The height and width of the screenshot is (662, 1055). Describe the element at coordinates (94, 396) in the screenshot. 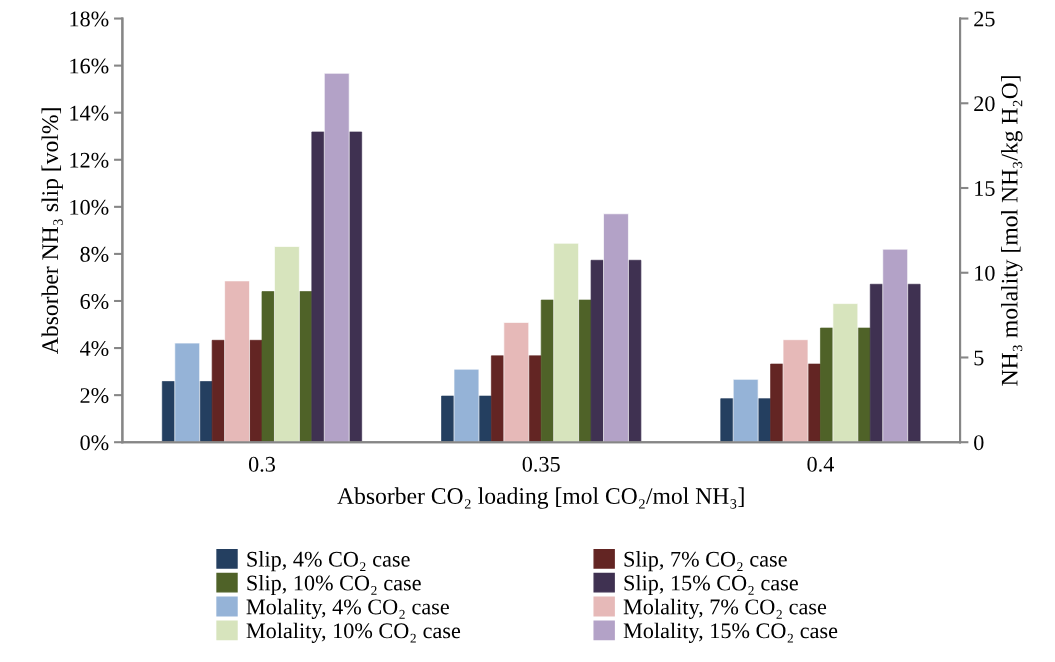

I see `y-tick-label: 2%` at that location.